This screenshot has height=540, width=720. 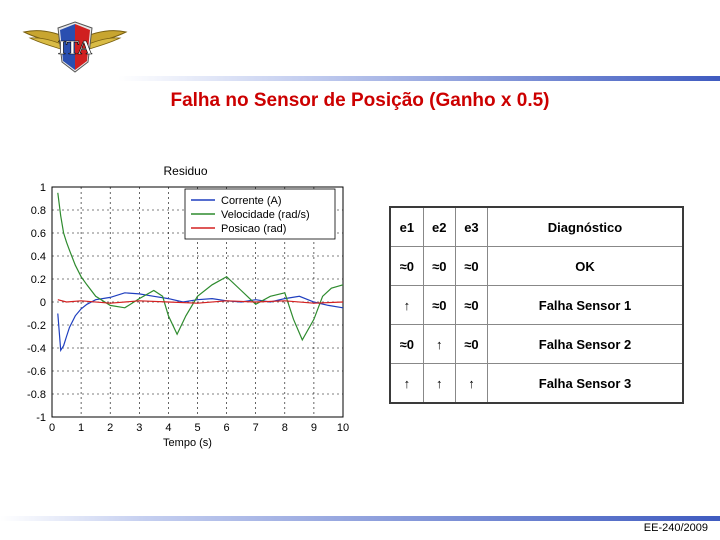 I want to click on y-tick-label: 0.2, so click(x=38, y=280).